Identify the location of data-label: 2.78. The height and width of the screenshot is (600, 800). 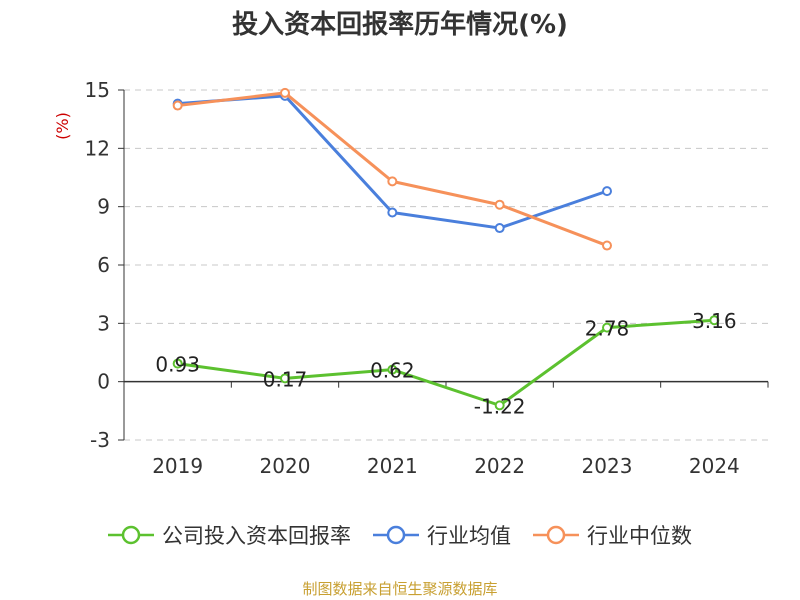
(607, 329).